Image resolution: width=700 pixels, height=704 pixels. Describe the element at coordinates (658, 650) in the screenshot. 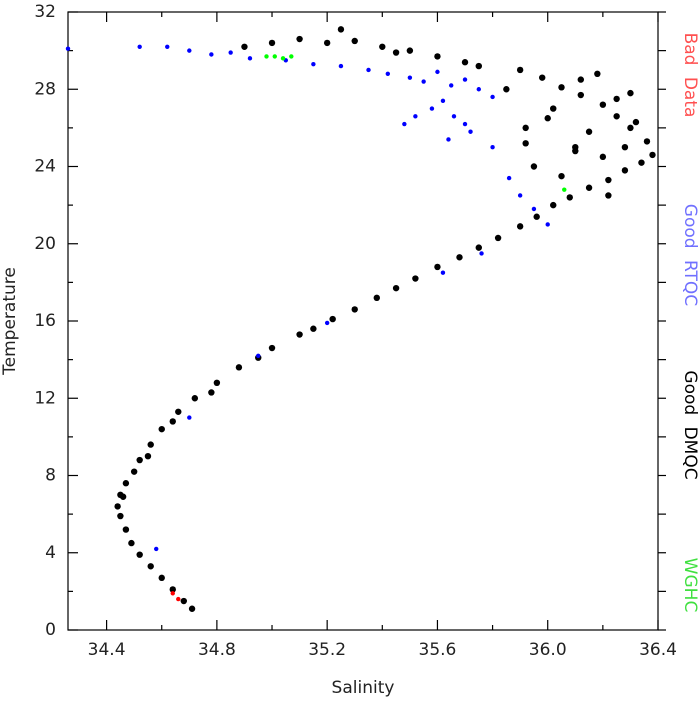

I see `x-tick-label: 36.4` at that location.